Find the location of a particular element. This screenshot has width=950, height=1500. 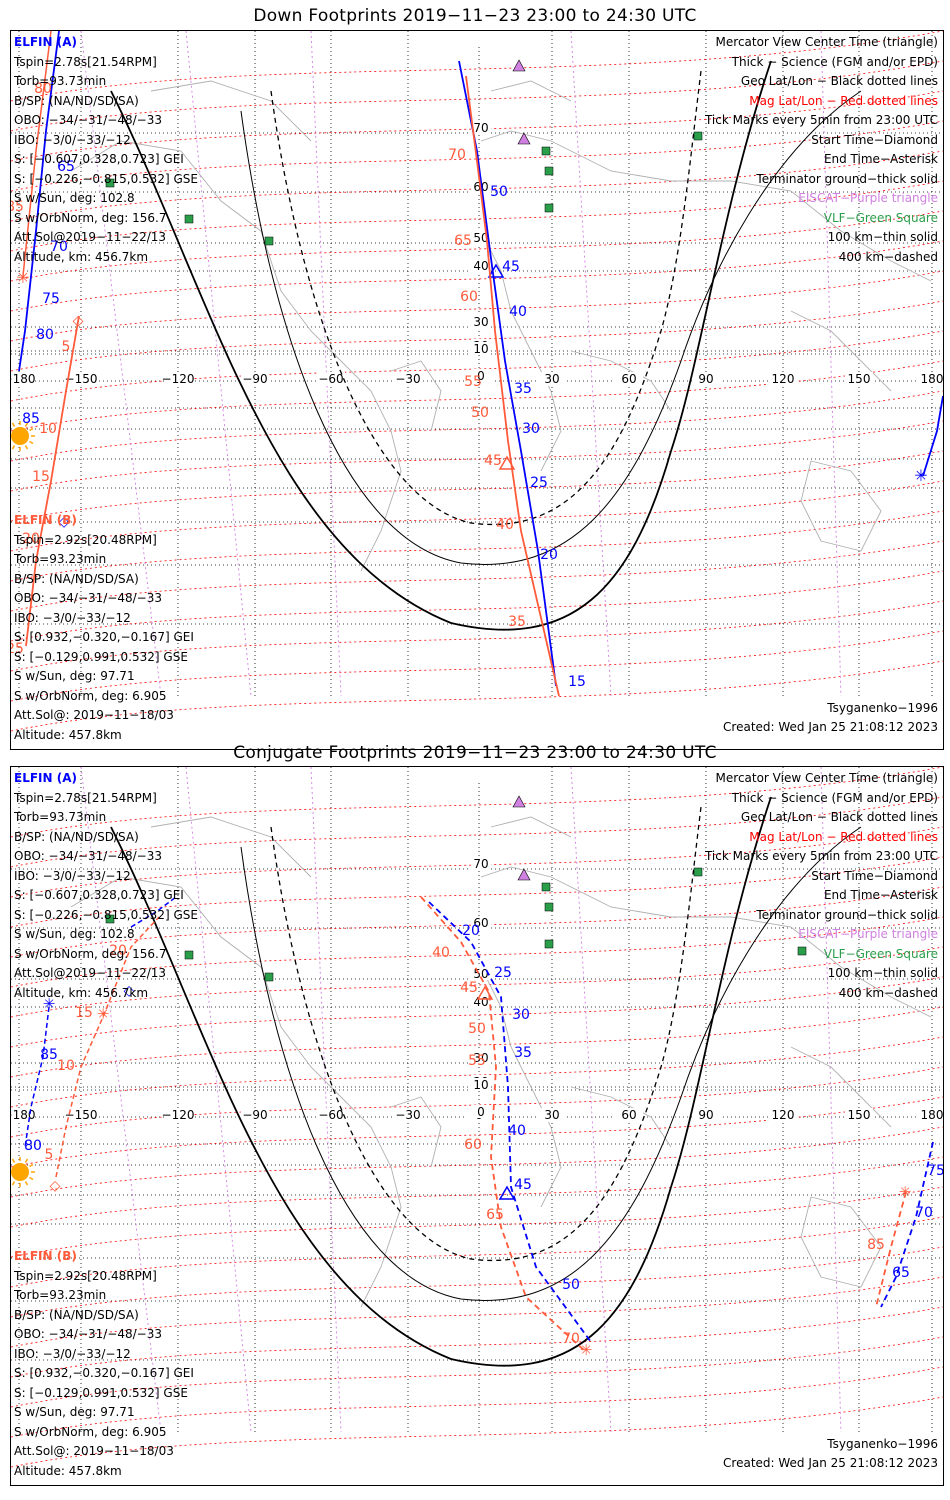

elfin-b-tick-label: 15 is located at coordinates (84, 1013).